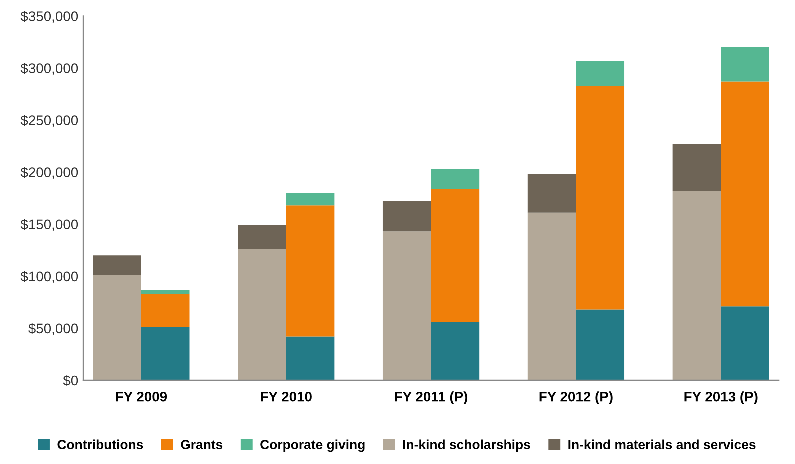 This screenshot has width=795, height=464. I want to click on y-tick-label: $300,000, so click(49, 69).